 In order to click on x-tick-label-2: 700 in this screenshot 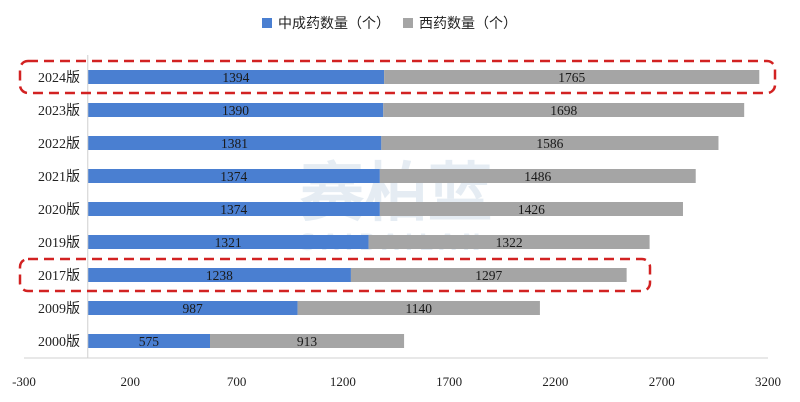, I will do `click(237, 381)`.